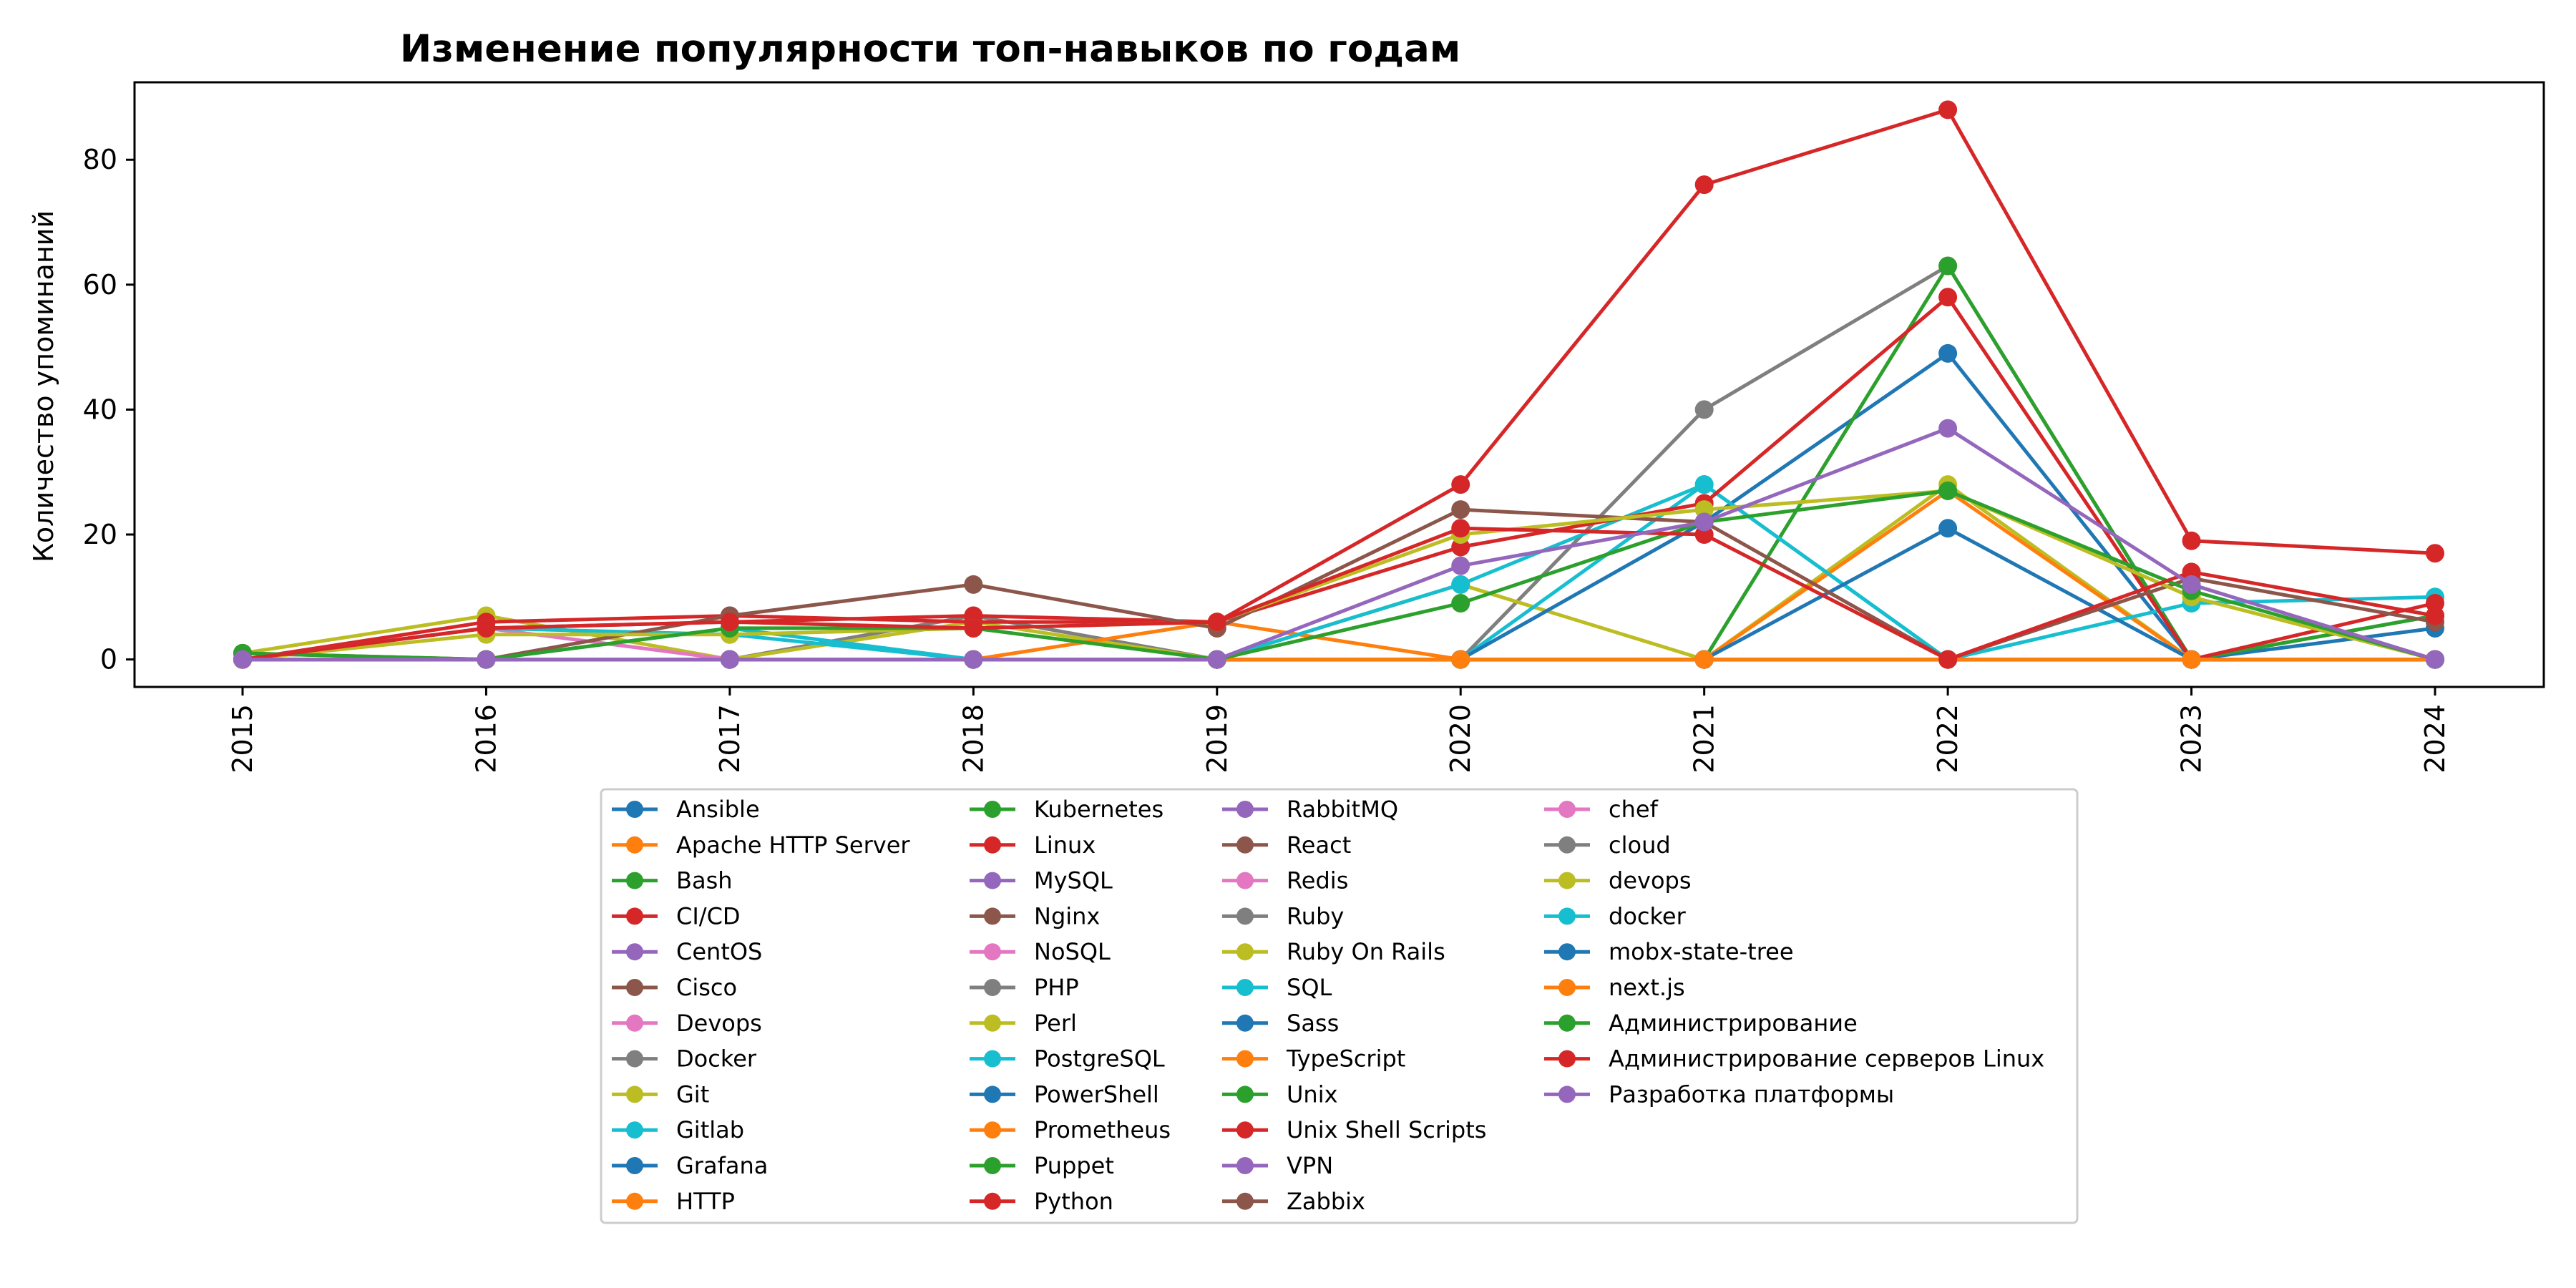  I want to click on legend-label-34: VPN, so click(1310, 1165).